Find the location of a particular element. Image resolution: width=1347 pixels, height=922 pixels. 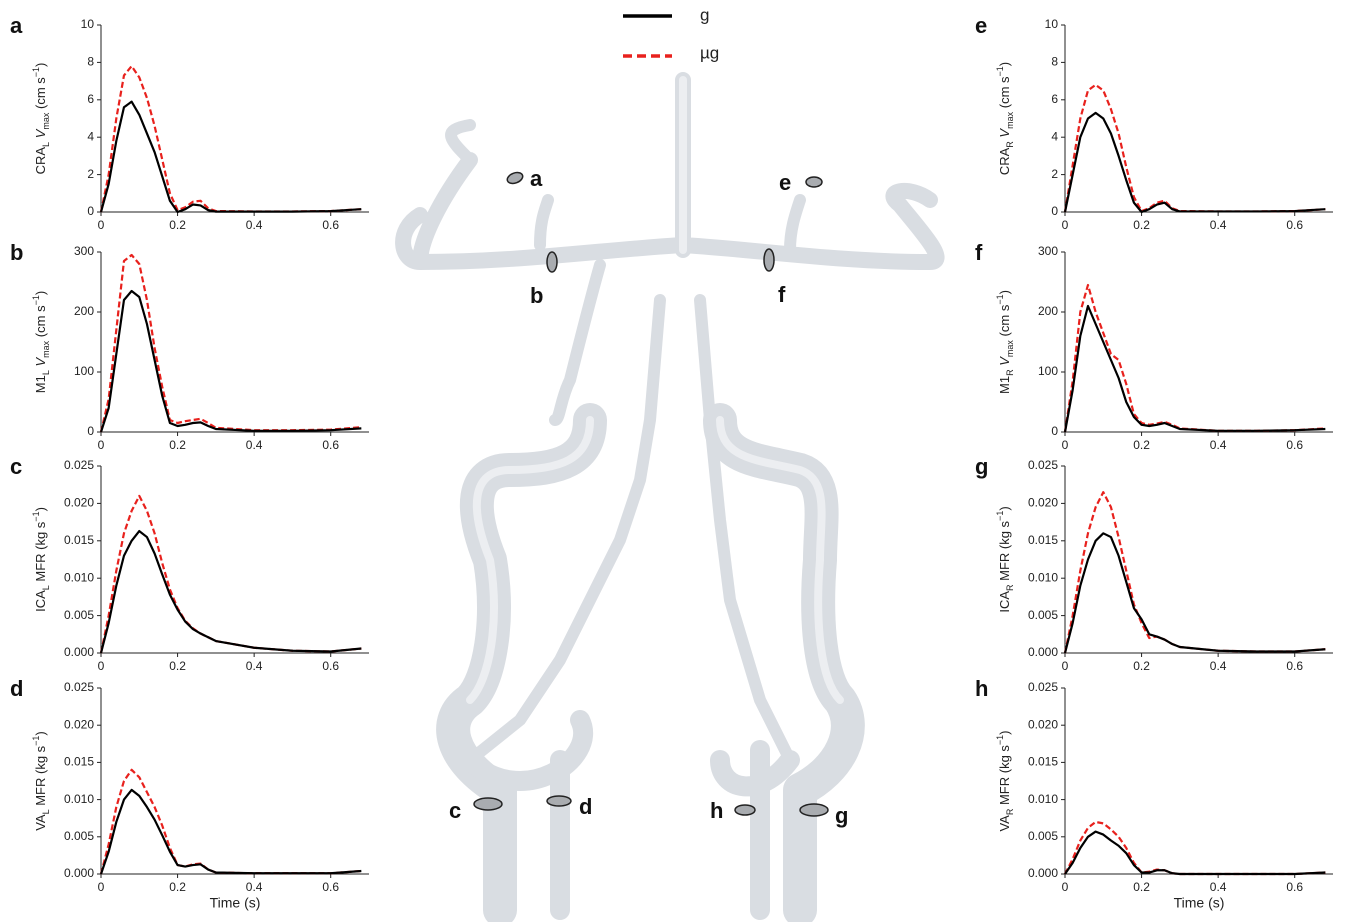

panel-letter: f is located at coordinates (979, 252).